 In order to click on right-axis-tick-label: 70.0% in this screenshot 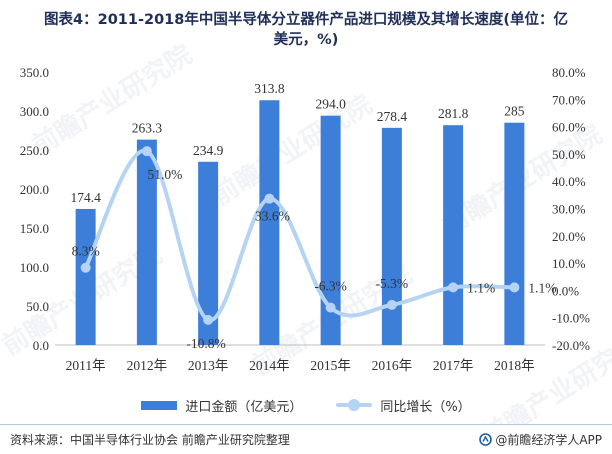, I will do `click(569, 99)`.